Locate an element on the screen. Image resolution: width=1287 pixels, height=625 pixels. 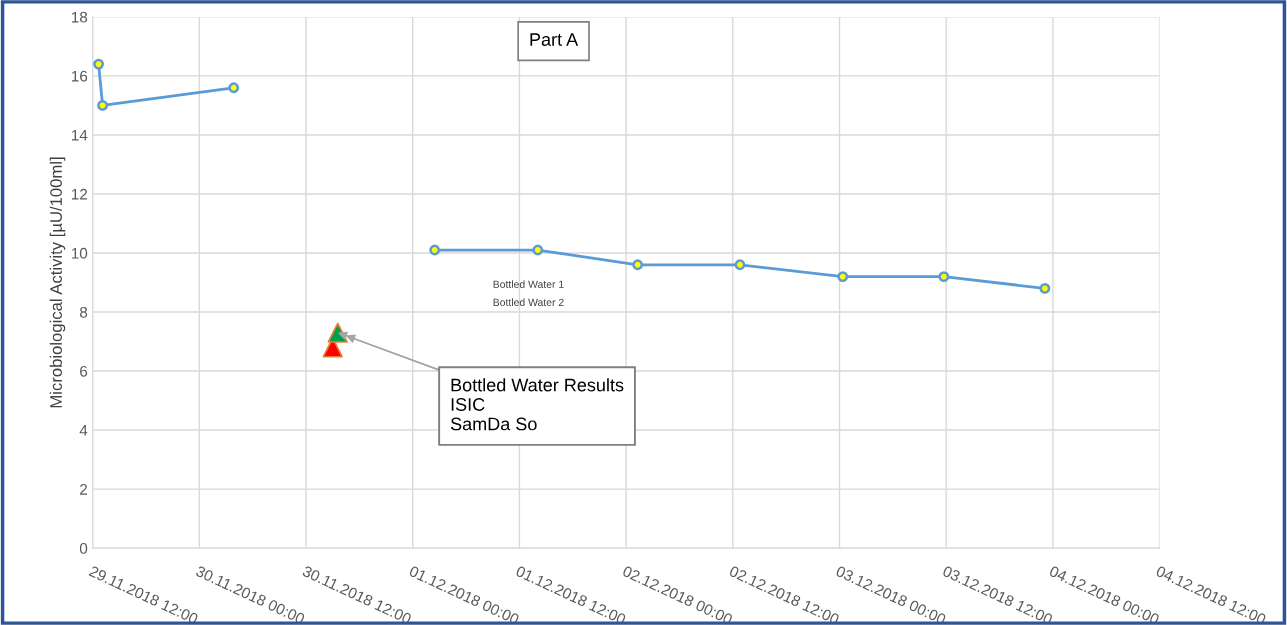
y-tick-label: 10 is located at coordinates (79, 253).